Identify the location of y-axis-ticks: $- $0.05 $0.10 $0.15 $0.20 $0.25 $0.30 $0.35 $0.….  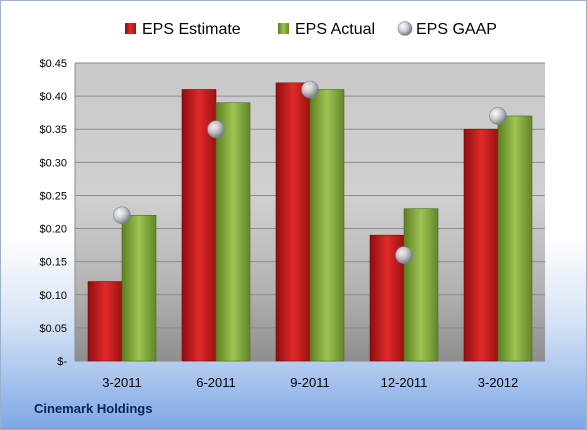
(53, 213).